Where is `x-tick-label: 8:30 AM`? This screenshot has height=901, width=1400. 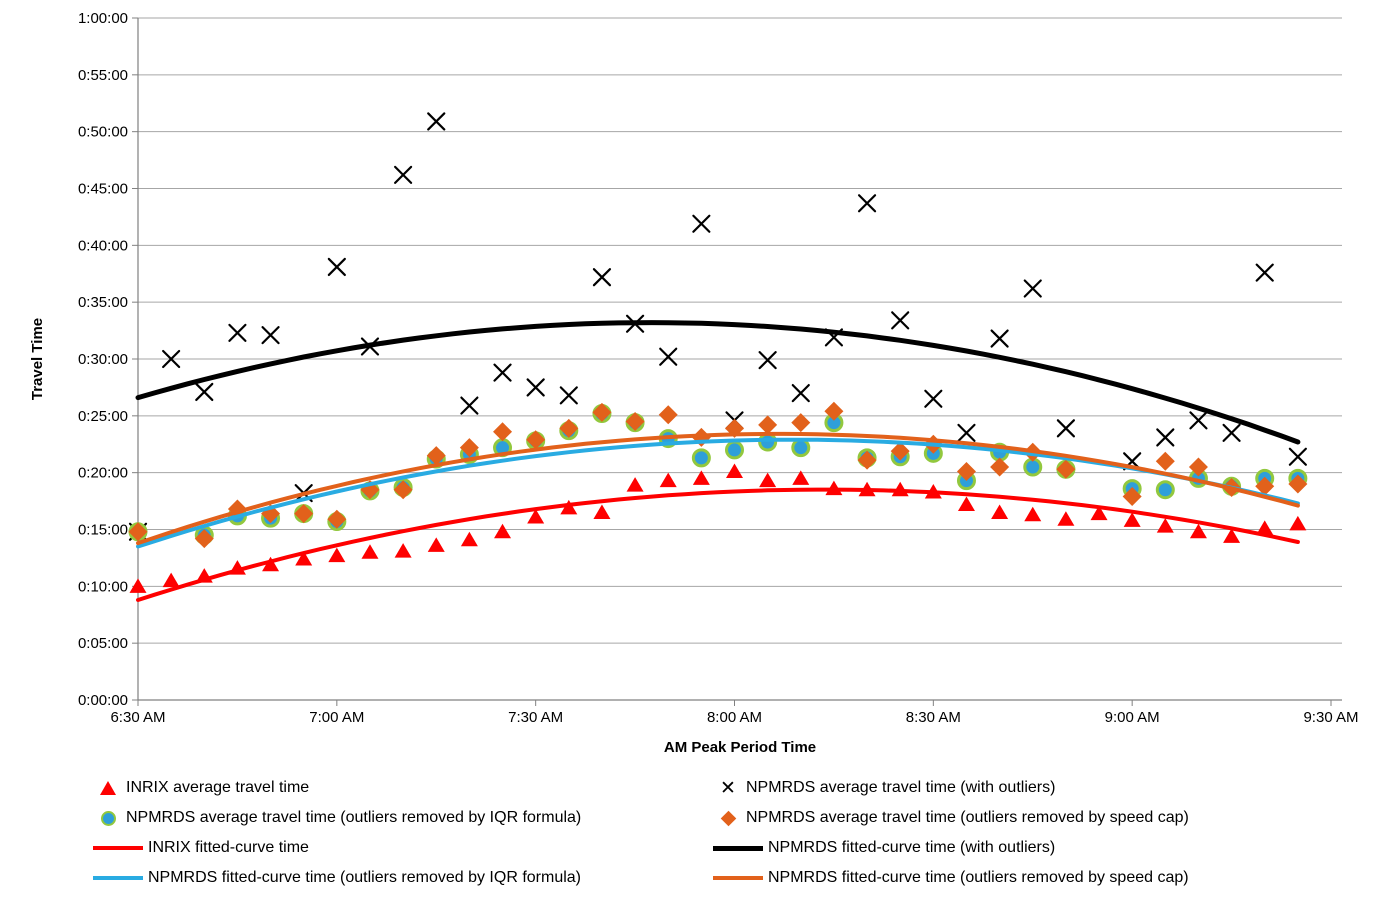
x-tick-label: 8:30 AM is located at coordinates (933, 717).